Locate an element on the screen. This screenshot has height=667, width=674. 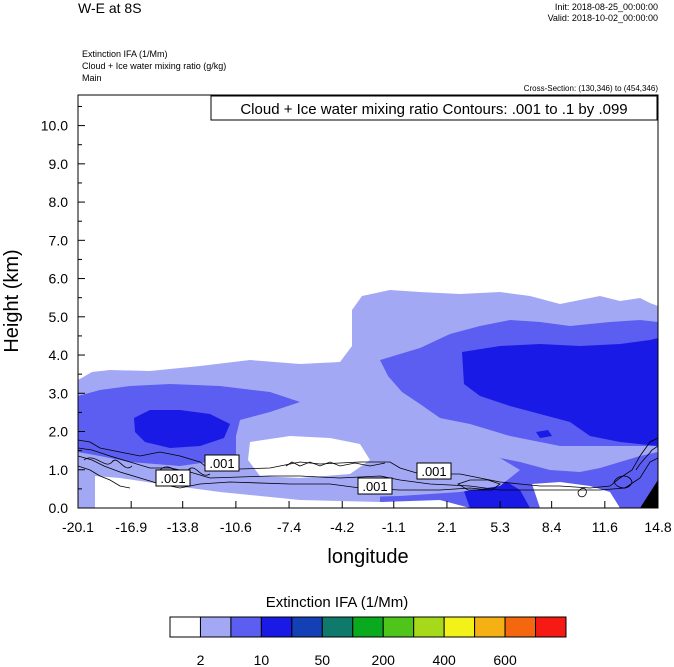
x-tick-label: 2.1 is located at coordinates (447, 527).